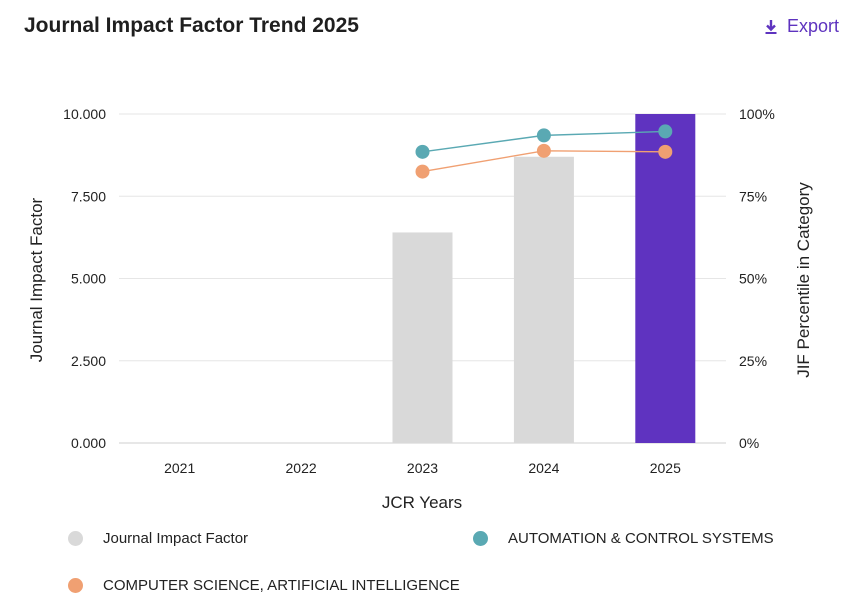  Describe the element at coordinates (665, 468) in the screenshot. I see `x-tick-label: 2025` at that location.